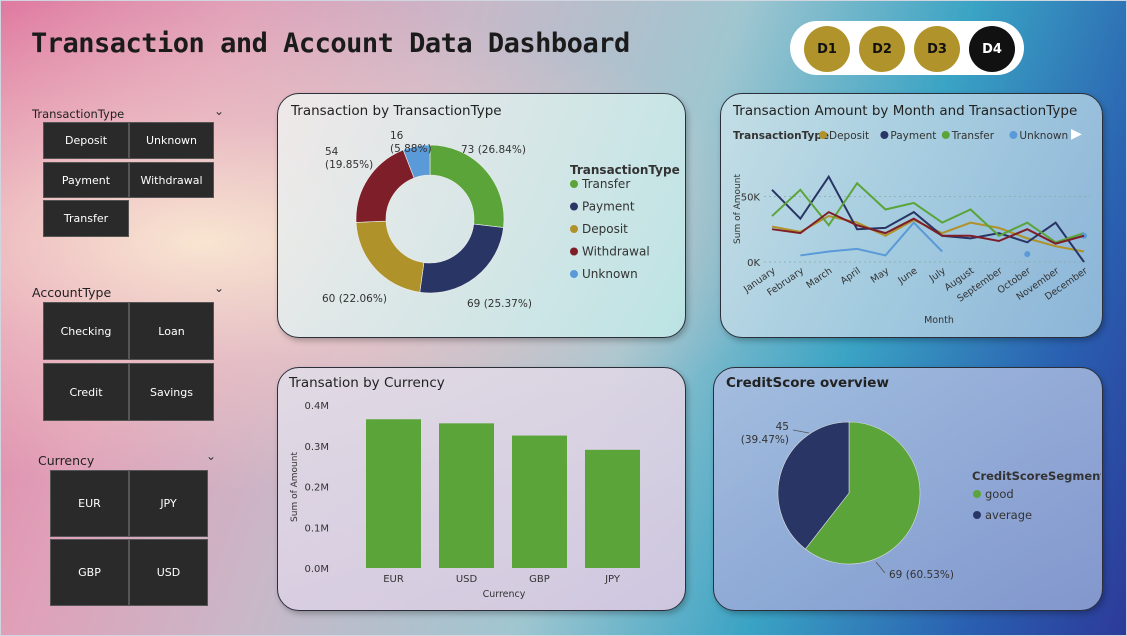  Describe the element at coordinates (751, 197) in the screenshot. I see `line-y-tick-label: 50K` at that location.